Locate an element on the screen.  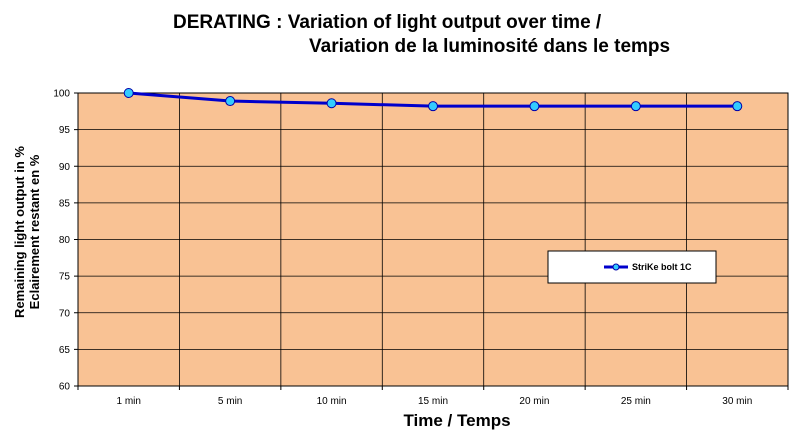
y-tick-label: 65 is located at coordinates (65, 350).